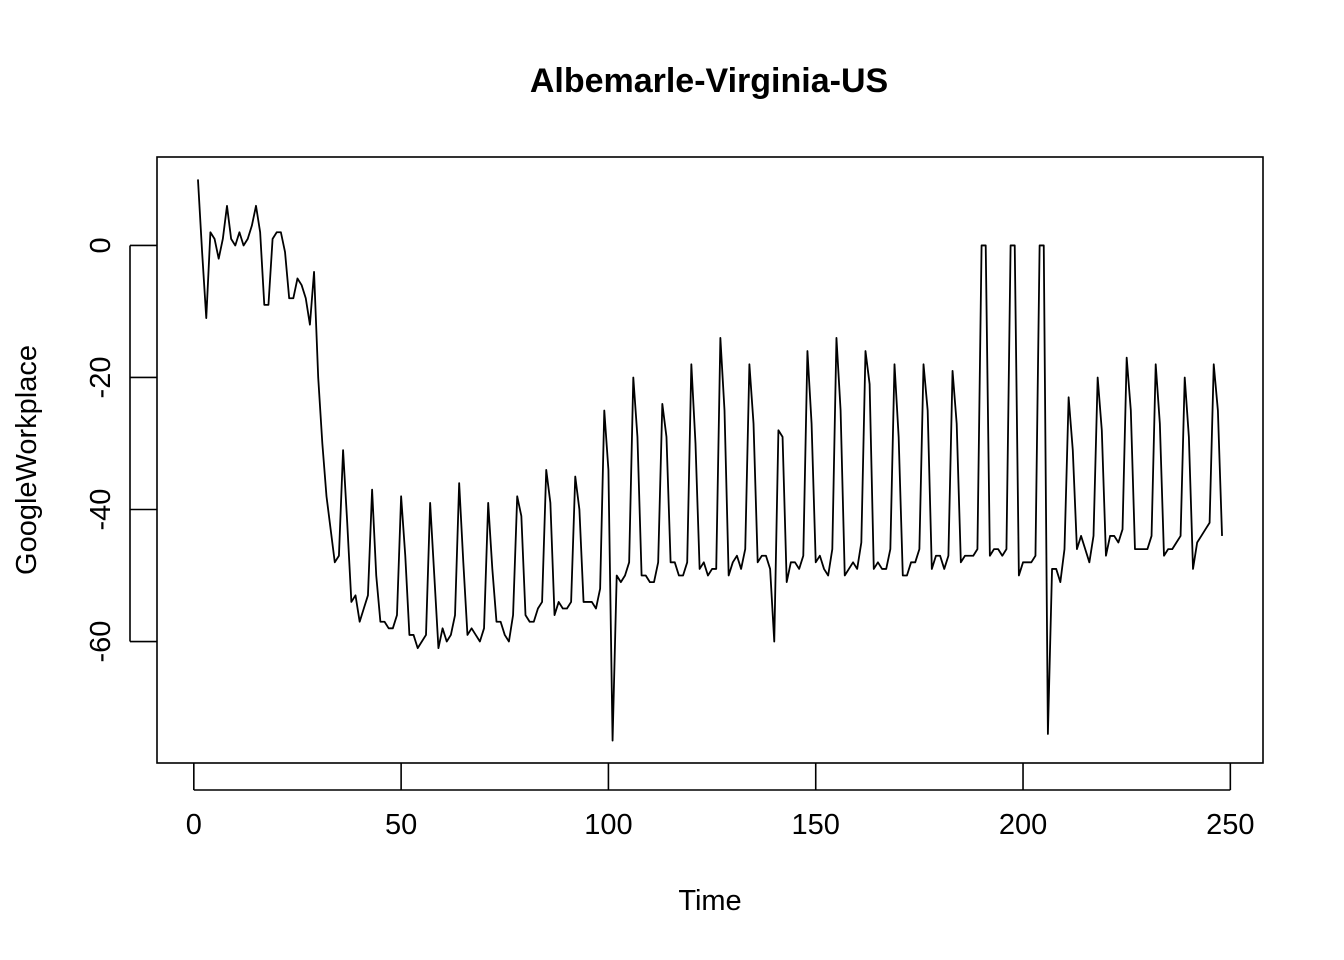  What do you see at coordinates (709, 81) in the screenshot?
I see `chart-title: Albemarle-Virginia-US` at bounding box center [709, 81].